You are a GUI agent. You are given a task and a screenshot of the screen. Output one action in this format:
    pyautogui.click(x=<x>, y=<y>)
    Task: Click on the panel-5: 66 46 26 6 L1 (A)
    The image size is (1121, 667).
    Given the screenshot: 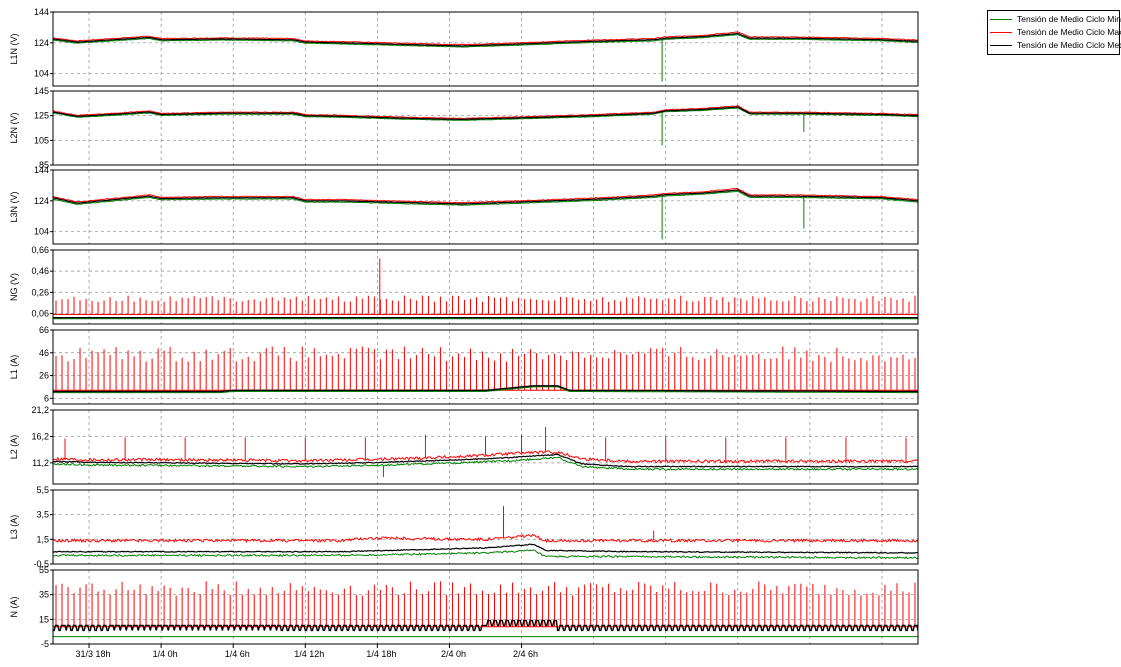 What is the action you would take?
    pyautogui.click(x=464, y=365)
    